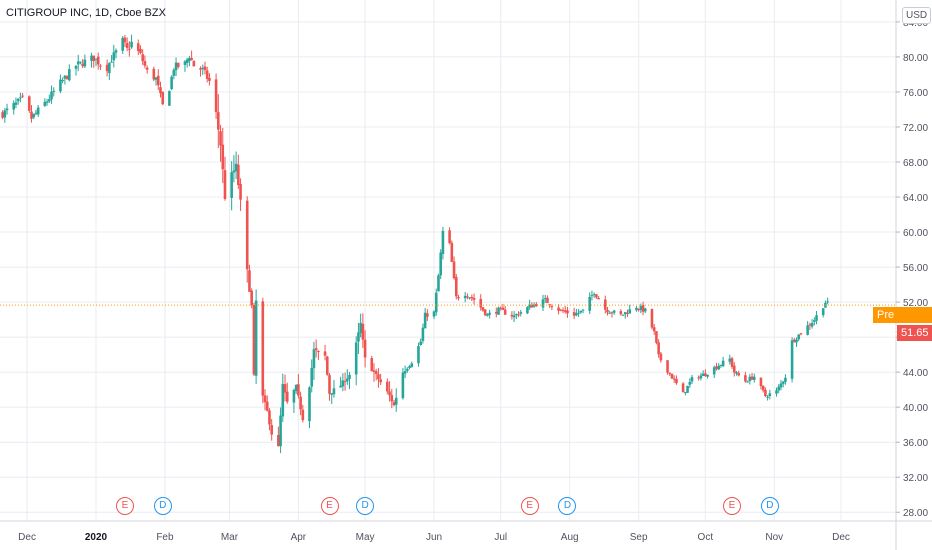 This screenshot has height=550, width=932. I want to click on y-tick-label: 56.00, so click(915, 268).